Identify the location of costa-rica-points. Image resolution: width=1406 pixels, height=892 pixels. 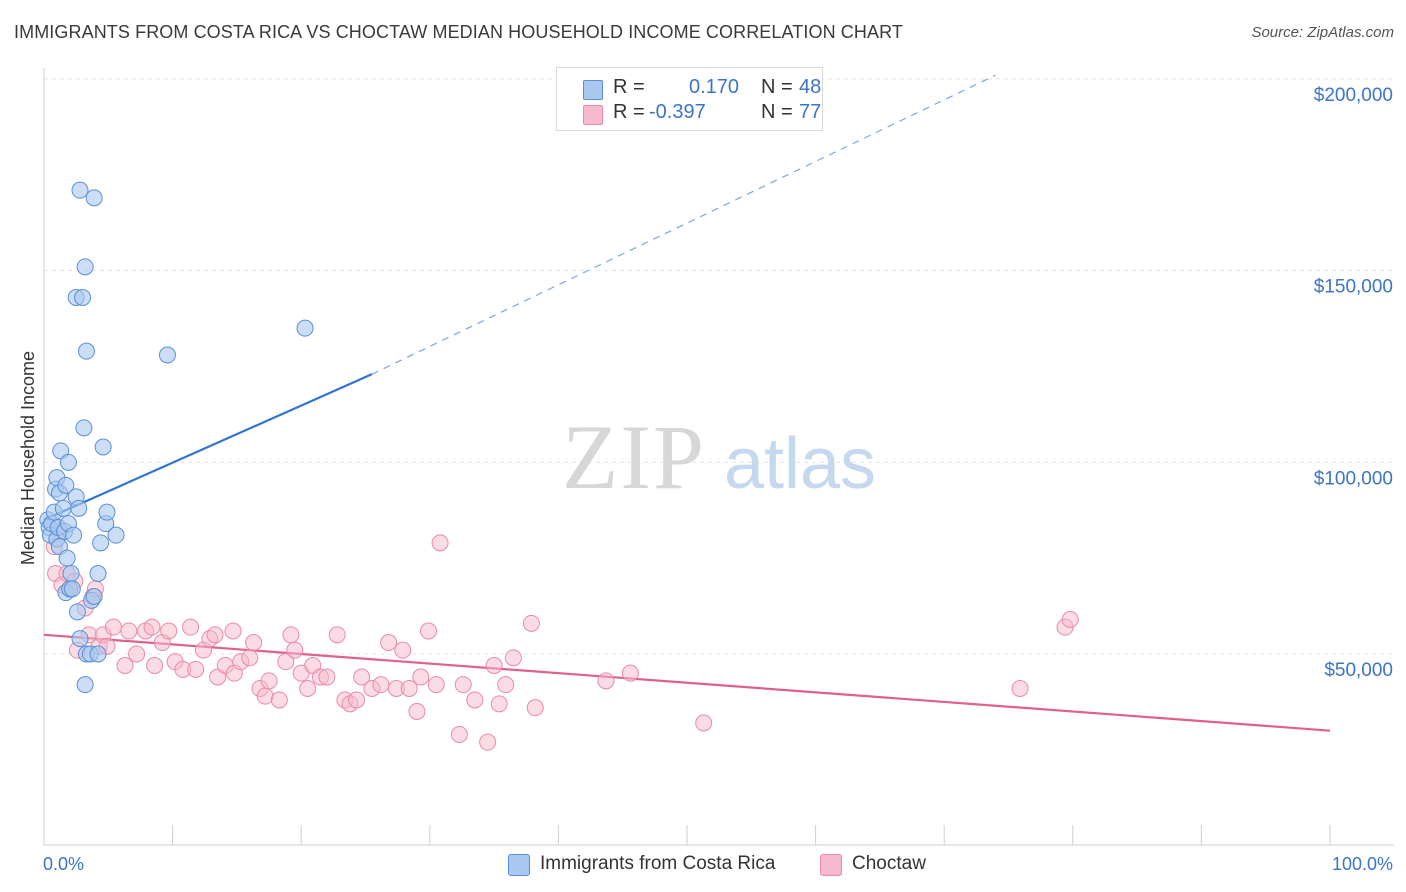
(176, 437).